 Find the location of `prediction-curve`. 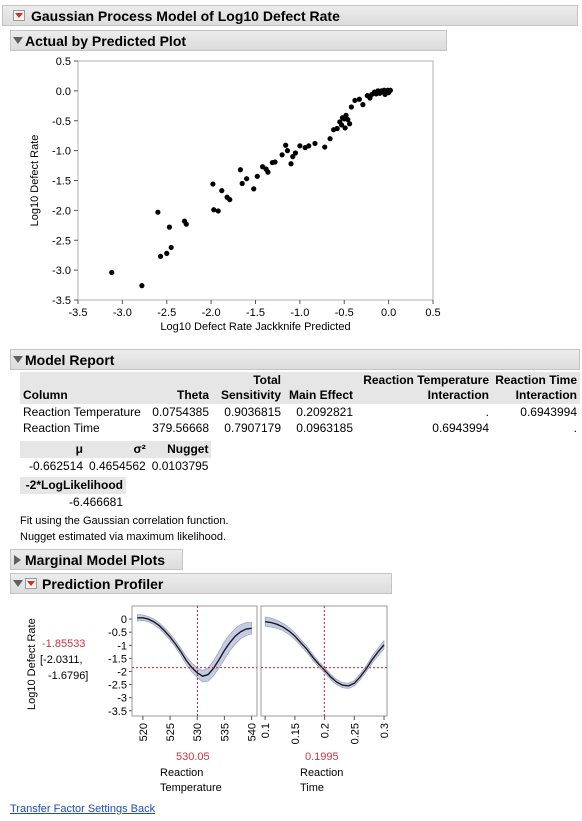

prediction-curve is located at coordinates (194, 647).